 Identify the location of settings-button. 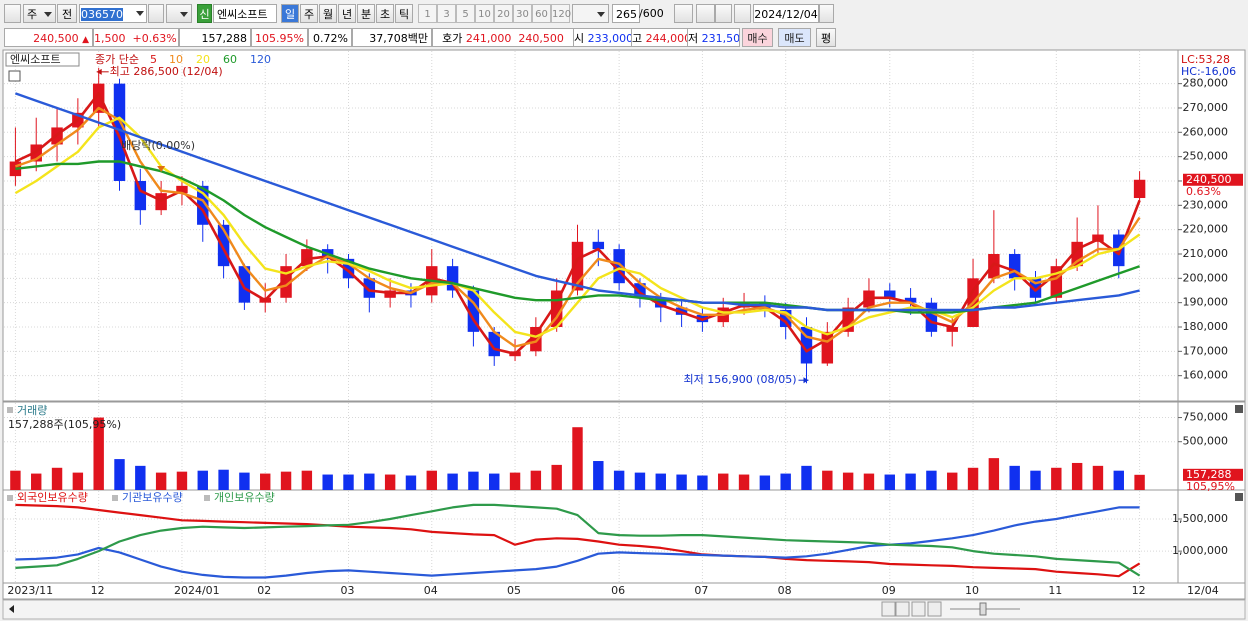
(742, 13).